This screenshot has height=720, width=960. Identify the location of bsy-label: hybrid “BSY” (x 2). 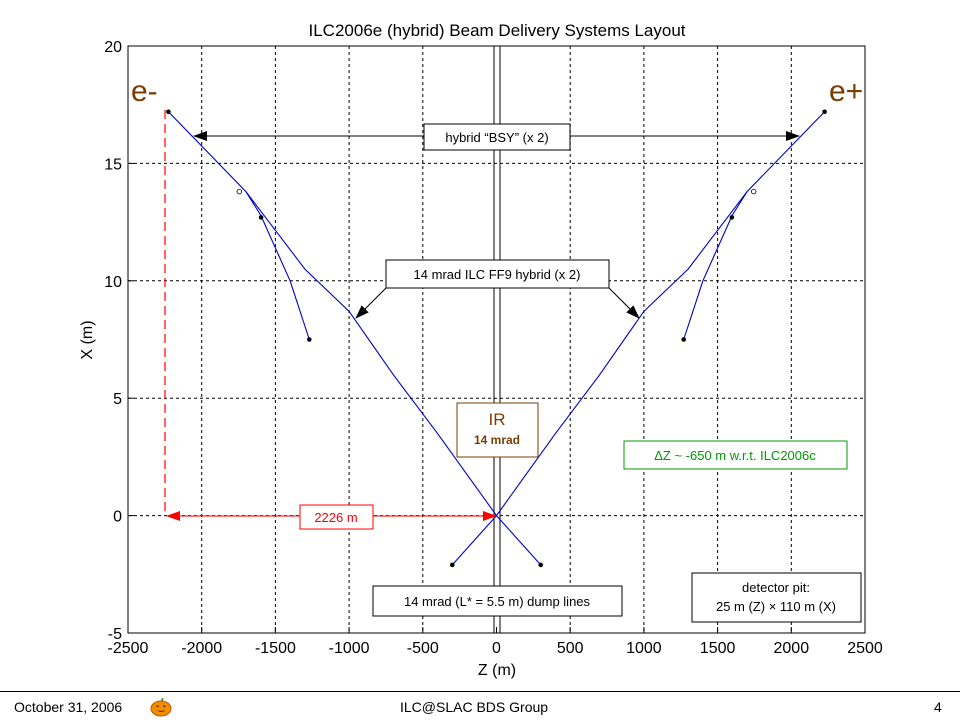
(496, 137).